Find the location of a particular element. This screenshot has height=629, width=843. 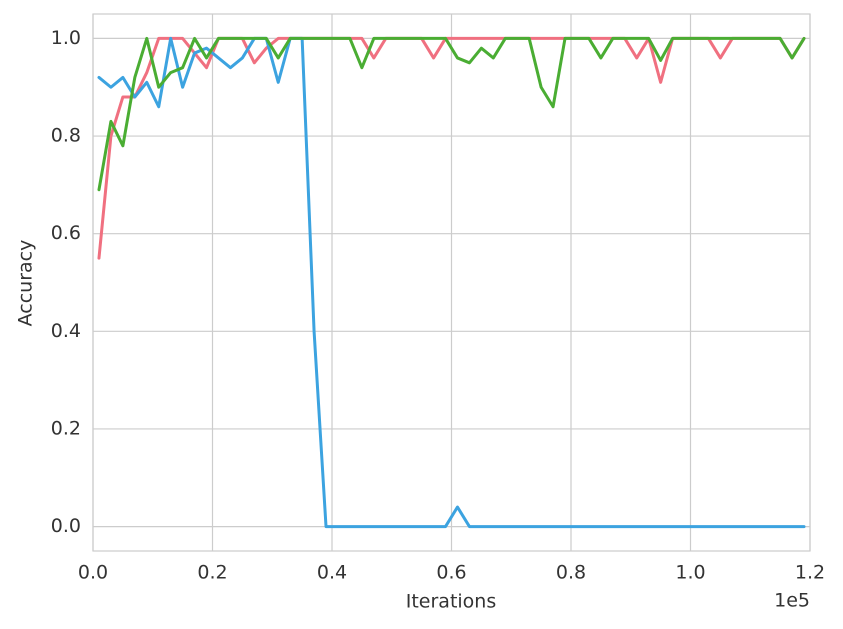

y-tick-label: 0.8 is located at coordinates (66, 136).